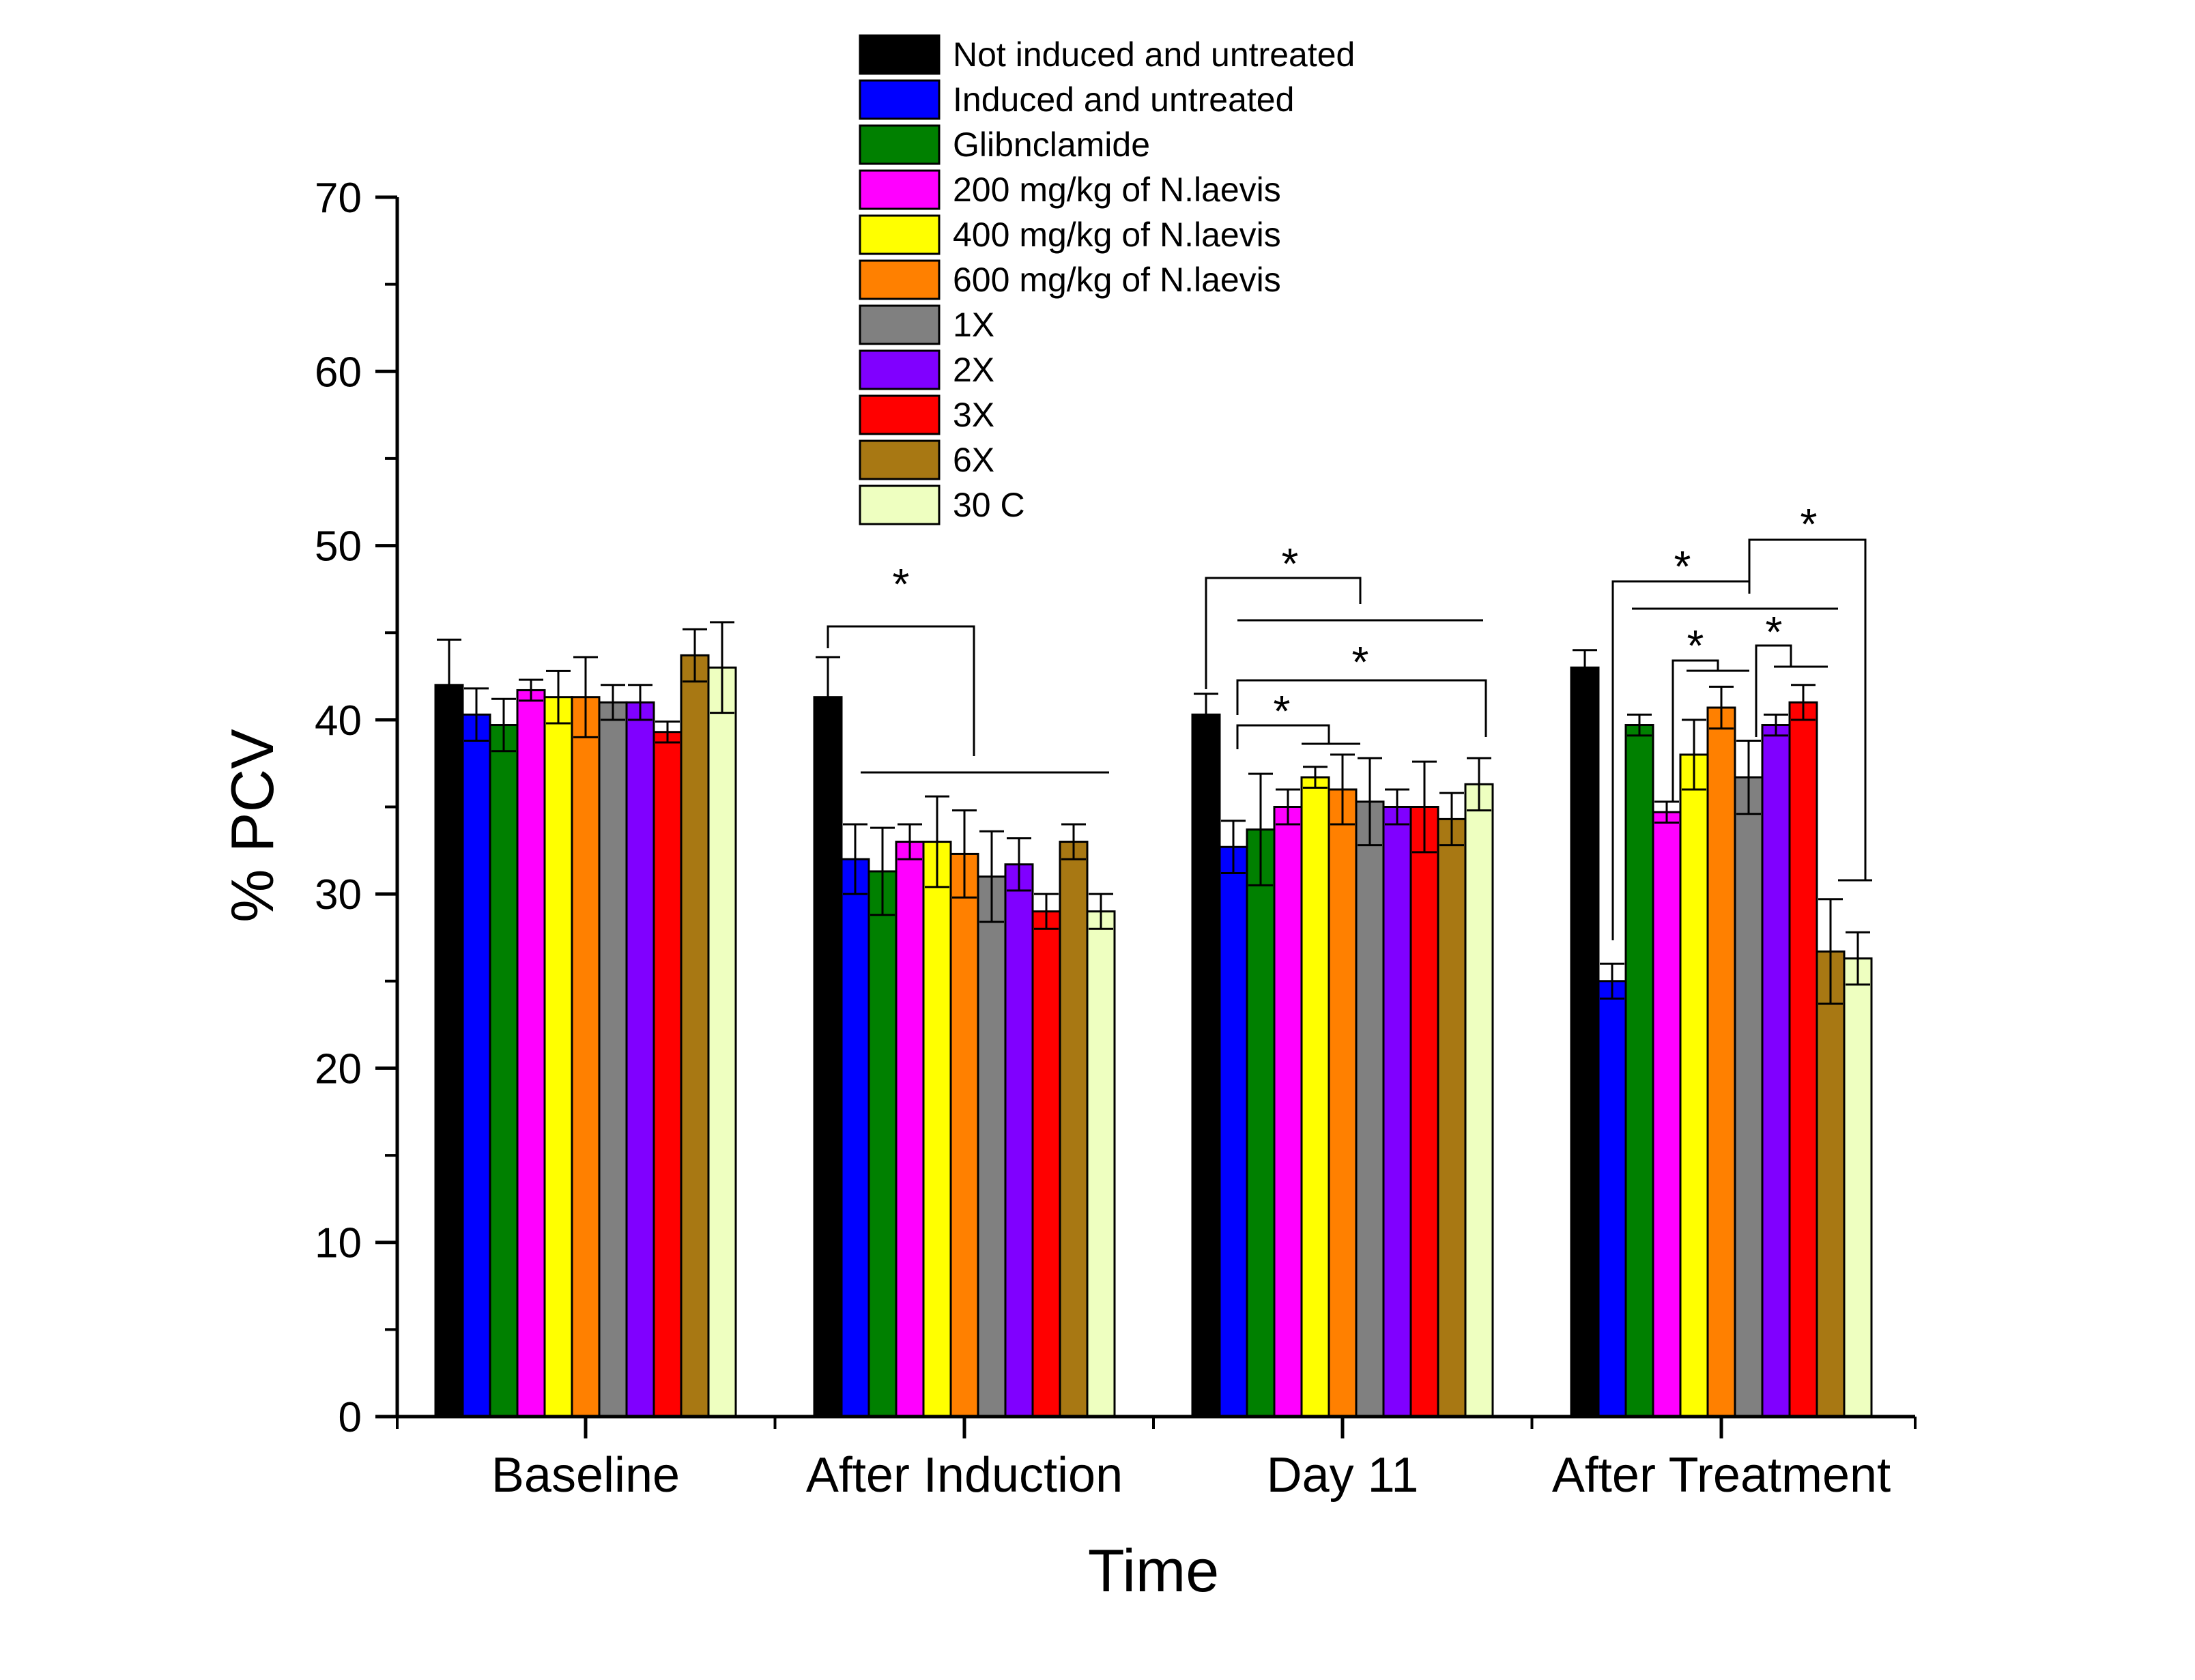 Image resolution: width=2195 pixels, height=1680 pixels. What do you see at coordinates (1361, 708) in the screenshot?
I see `bracket-day11-c` at bounding box center [1361, 708].